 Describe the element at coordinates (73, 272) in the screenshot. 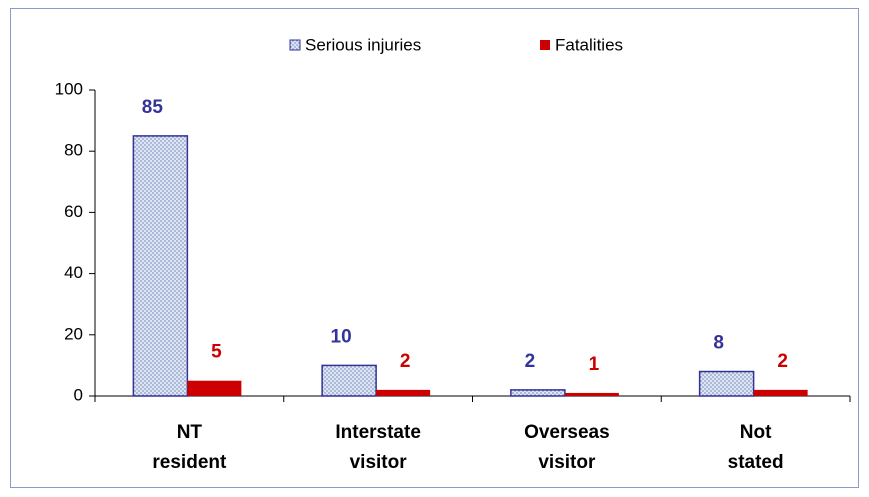

I see `y-tick-label: 40` at that location.